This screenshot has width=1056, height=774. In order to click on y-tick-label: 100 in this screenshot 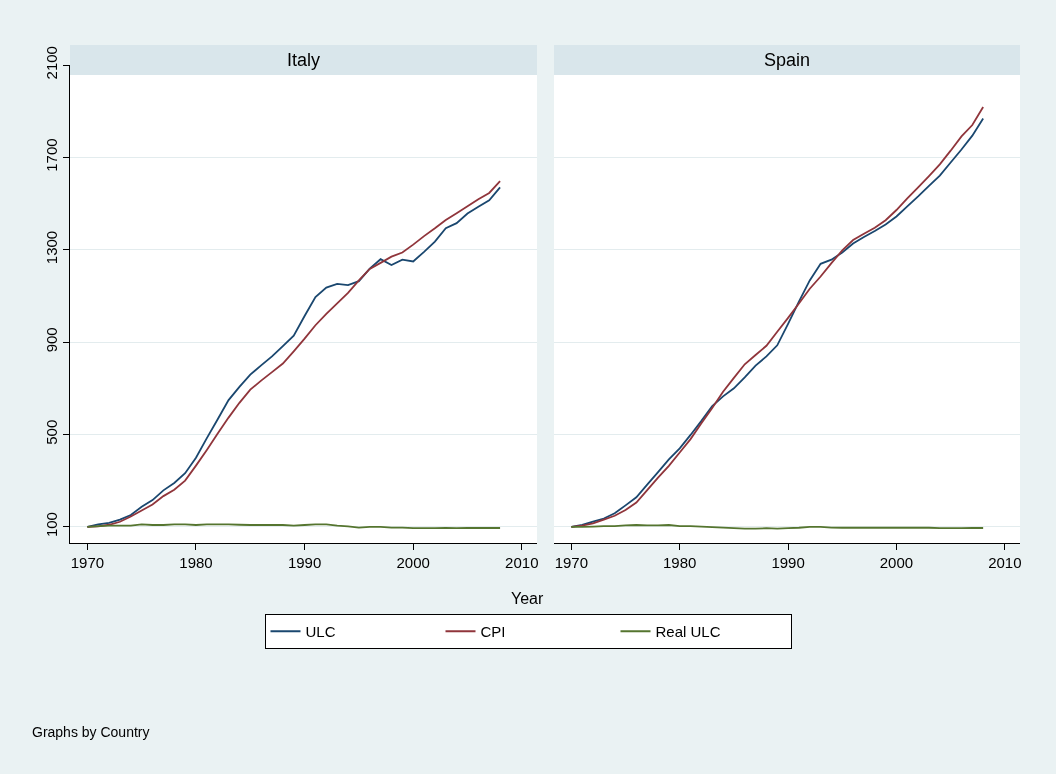, I will do `click(51, 525)`.